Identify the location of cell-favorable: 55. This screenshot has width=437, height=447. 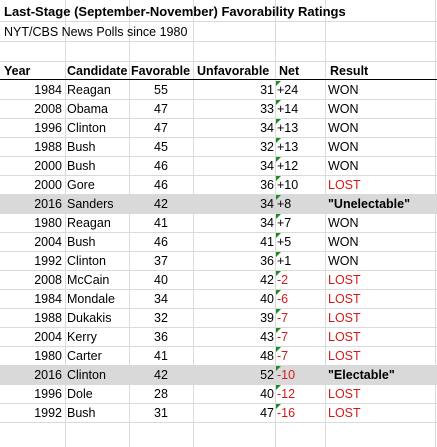
(161, 90).